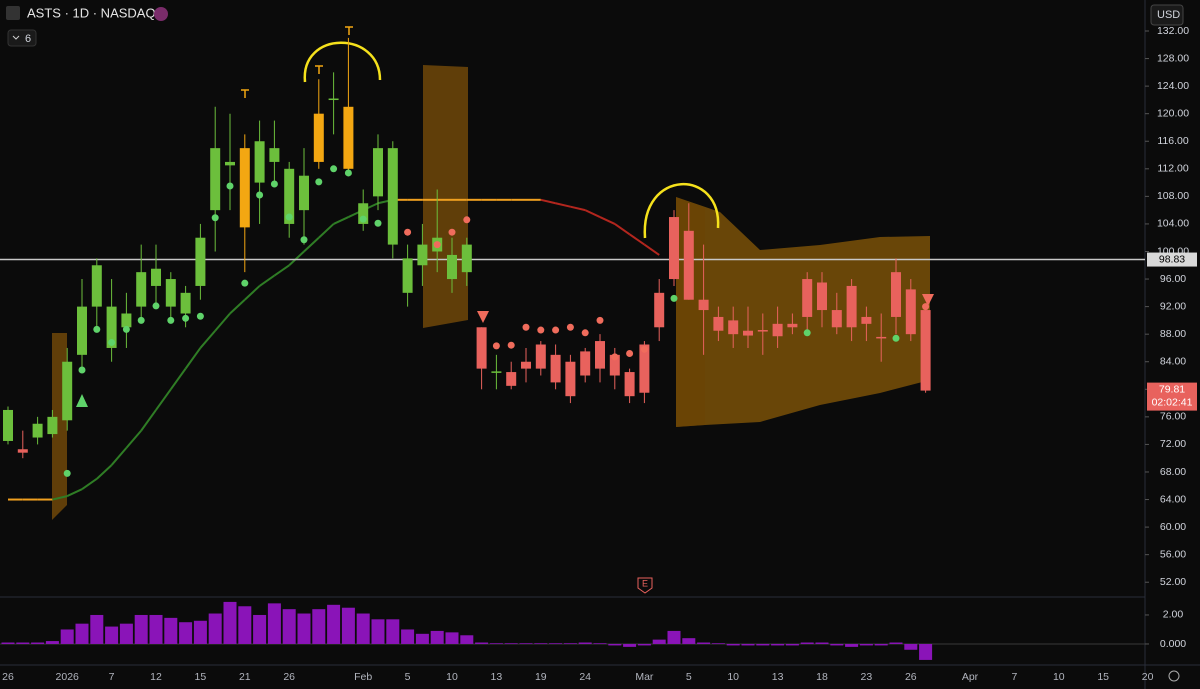 The image size is (1200, 689). I want to click on y-tick-label: 104.00, so click(1173, 224).